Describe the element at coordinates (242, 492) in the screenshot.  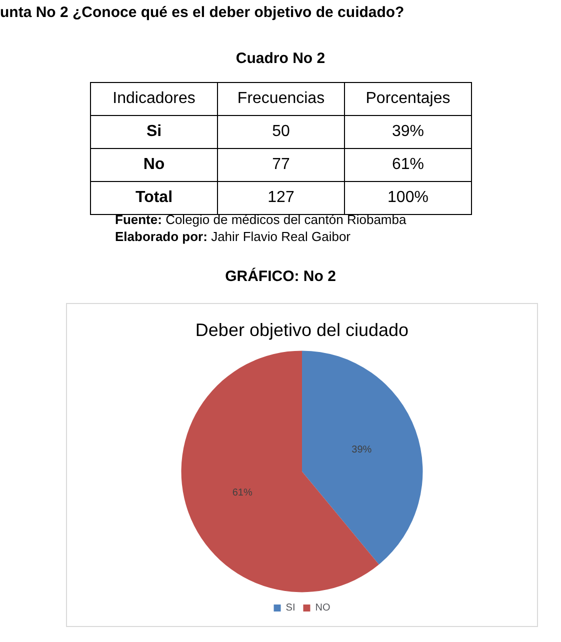
I see `data-label: 61%` at that location.